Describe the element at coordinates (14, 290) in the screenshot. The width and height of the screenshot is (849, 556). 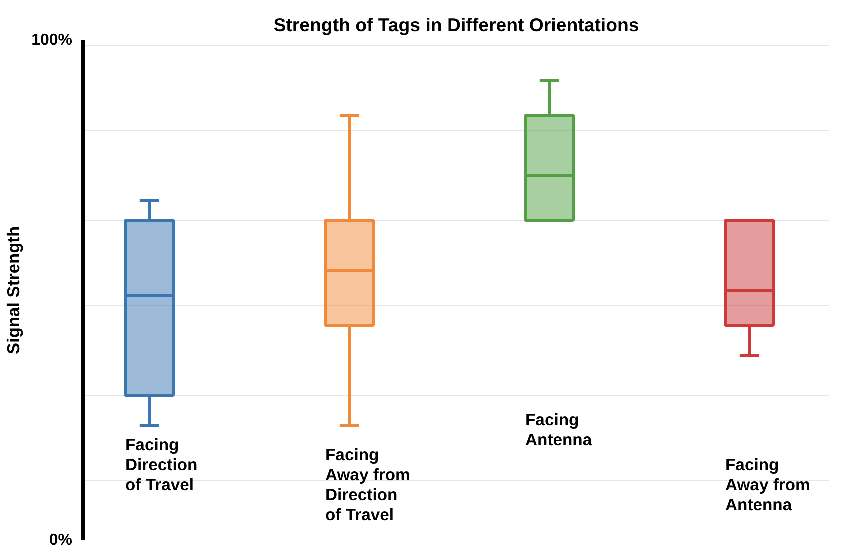
I see `y-axis-title: Signal Strength` at that location.